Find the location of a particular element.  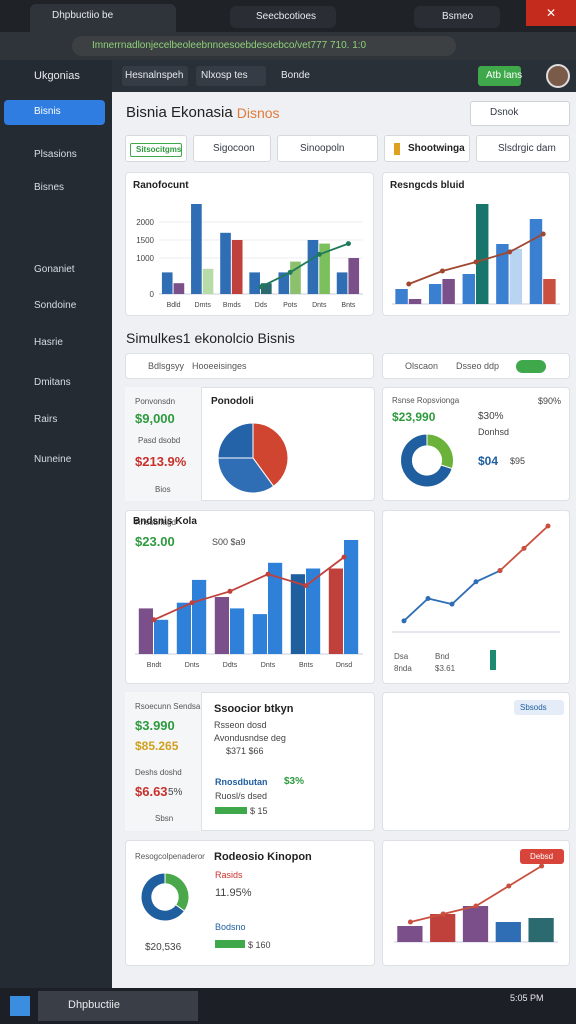

text: Donhsd is located at coordinates (494, 432).